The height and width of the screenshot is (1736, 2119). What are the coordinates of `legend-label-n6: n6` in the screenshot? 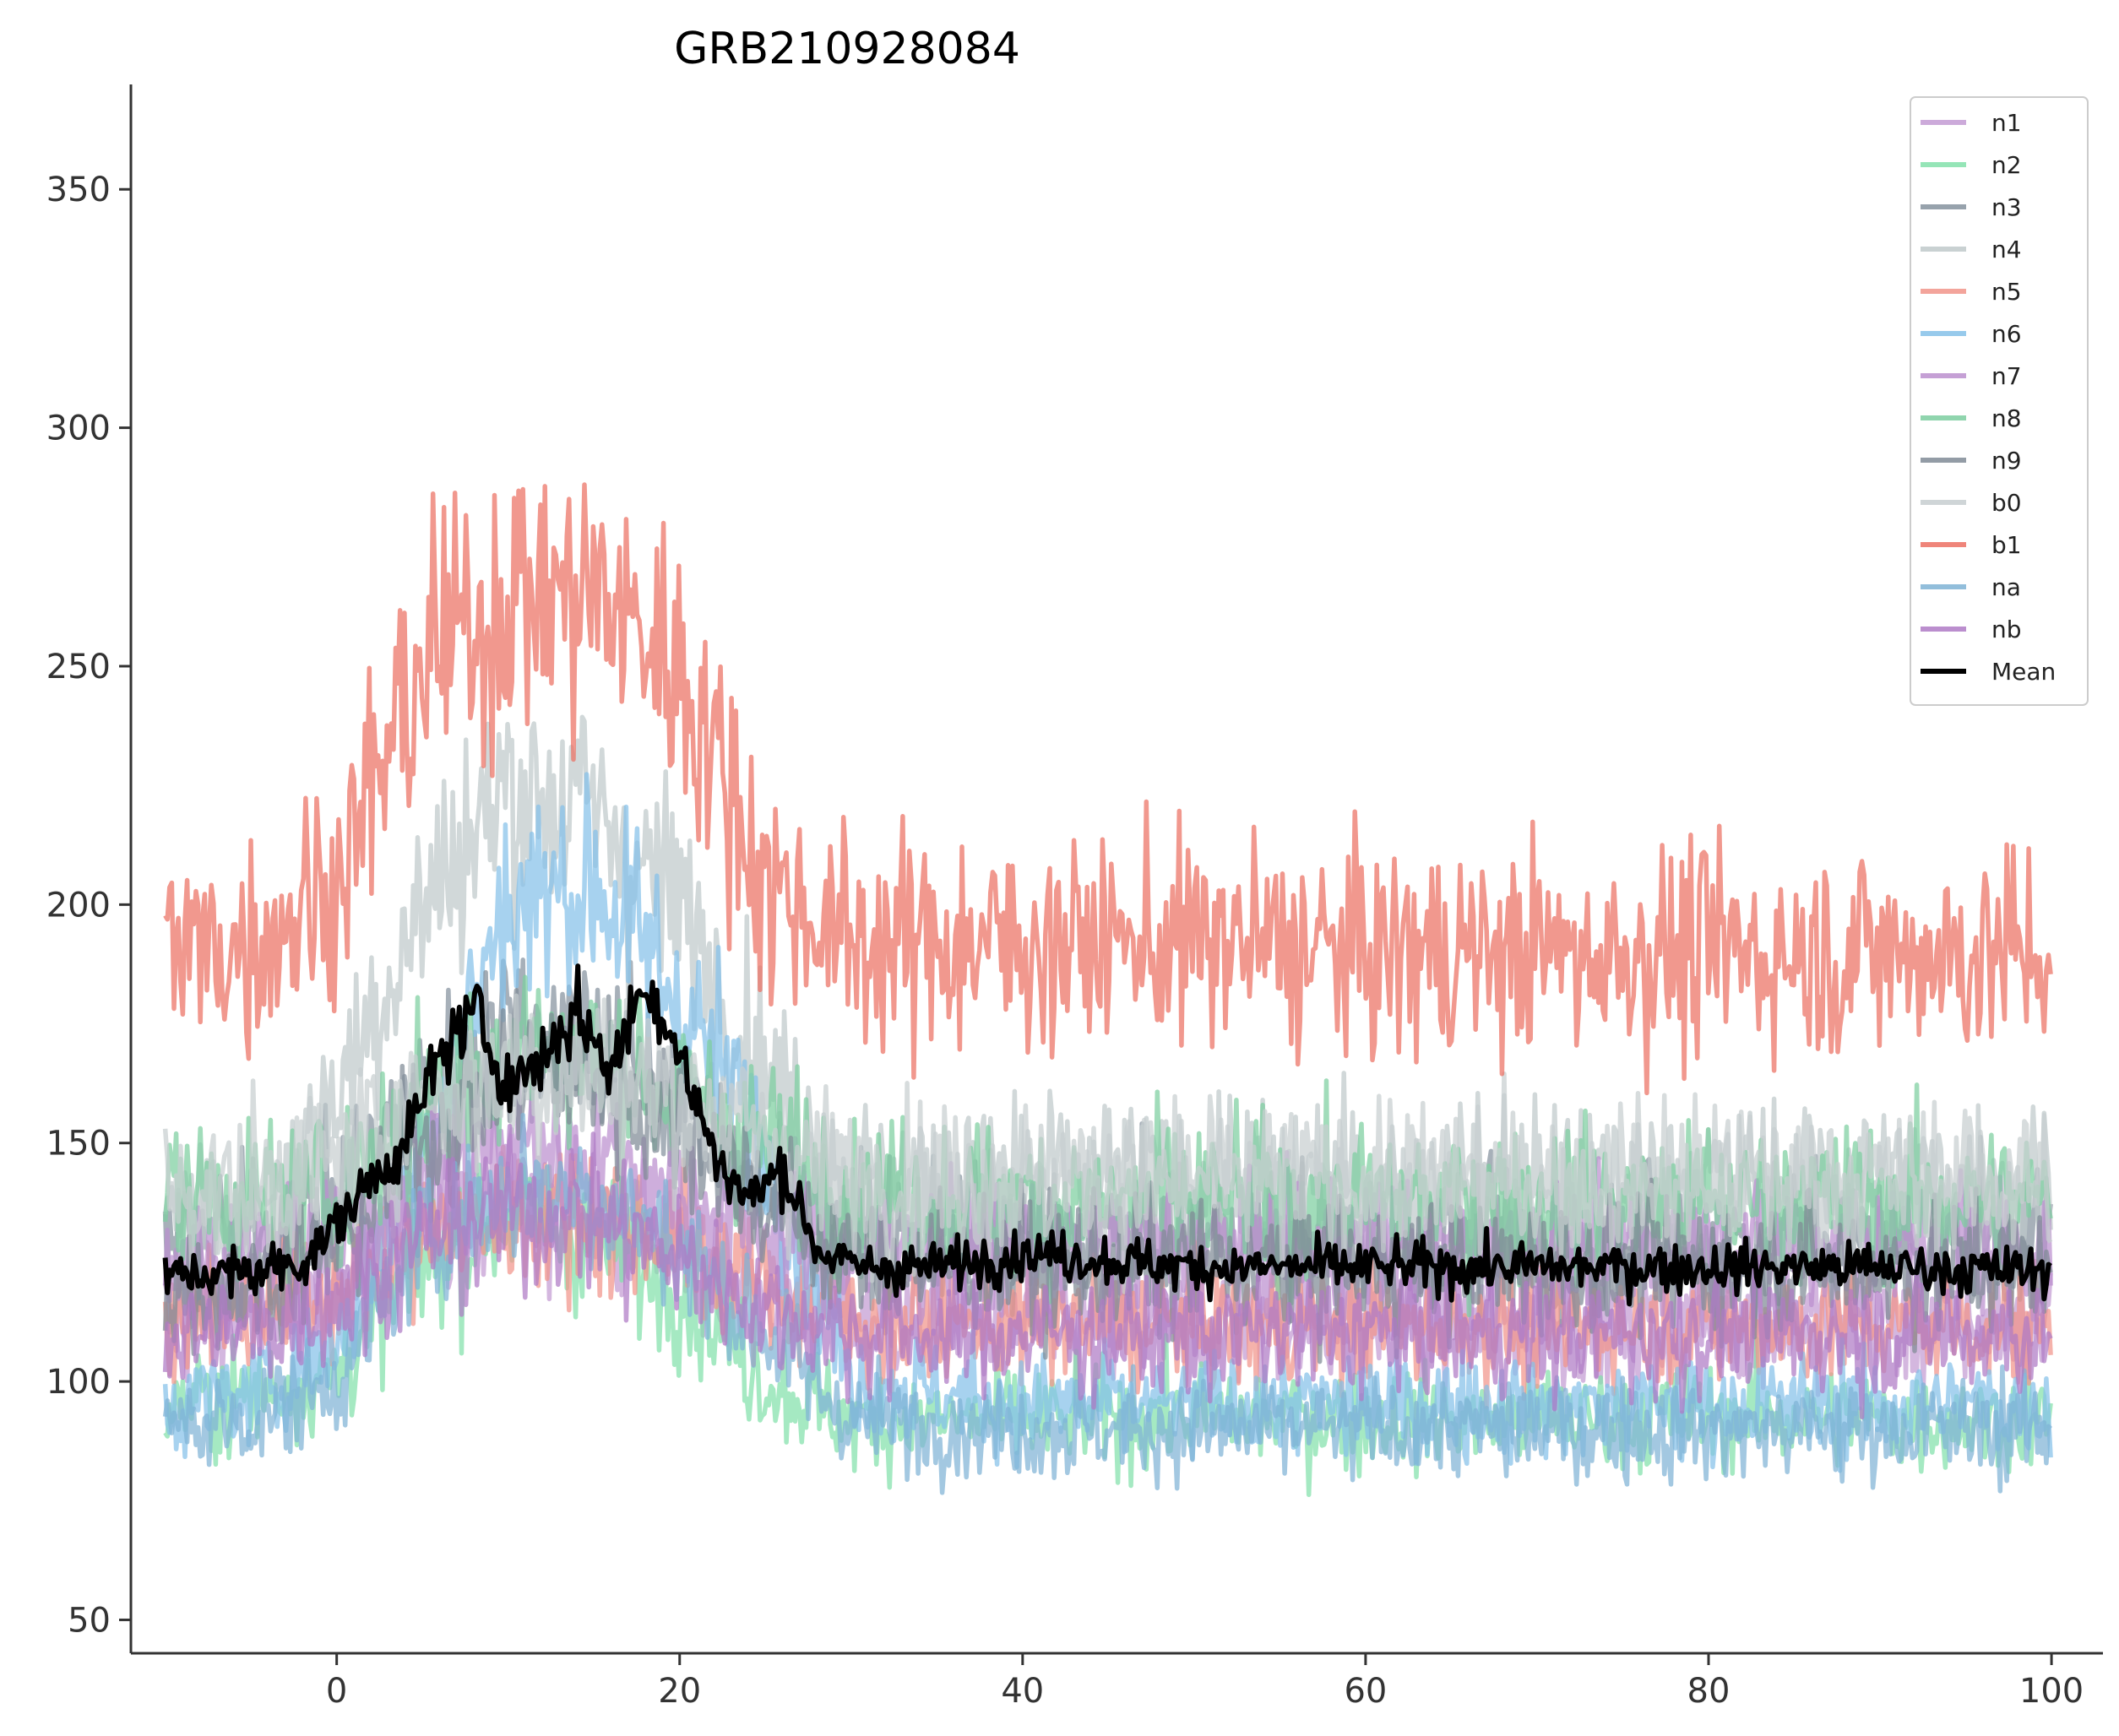 It's located at (2007, 334).